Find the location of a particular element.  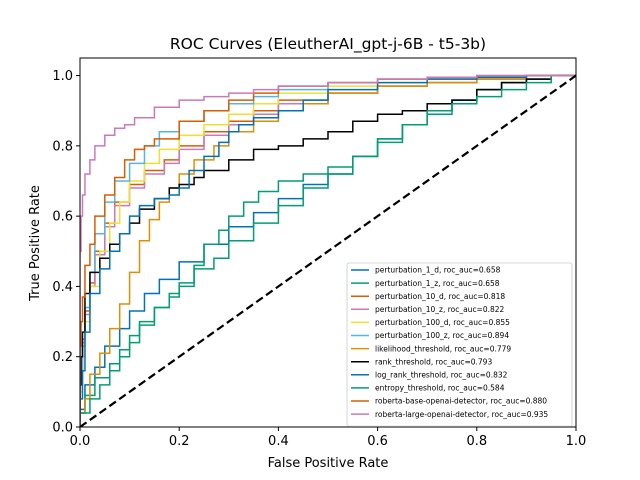

y-tick-label: 1.0 is located at coordinates (62, 76).